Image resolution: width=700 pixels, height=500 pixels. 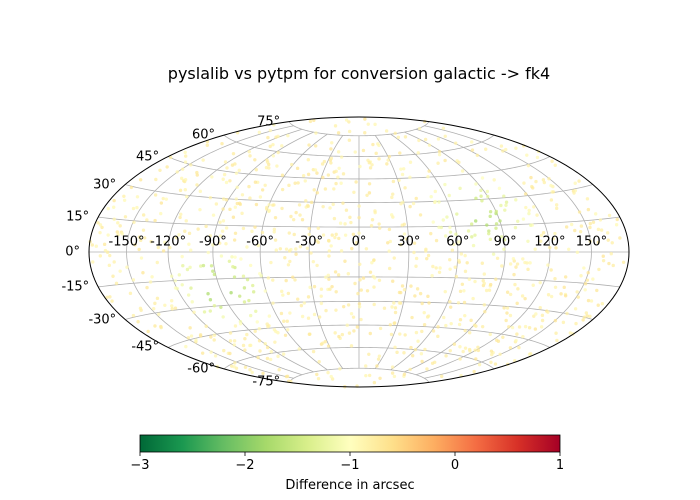 I want to click on colorbar-tick-label: −1, so click(x=350, y=465).